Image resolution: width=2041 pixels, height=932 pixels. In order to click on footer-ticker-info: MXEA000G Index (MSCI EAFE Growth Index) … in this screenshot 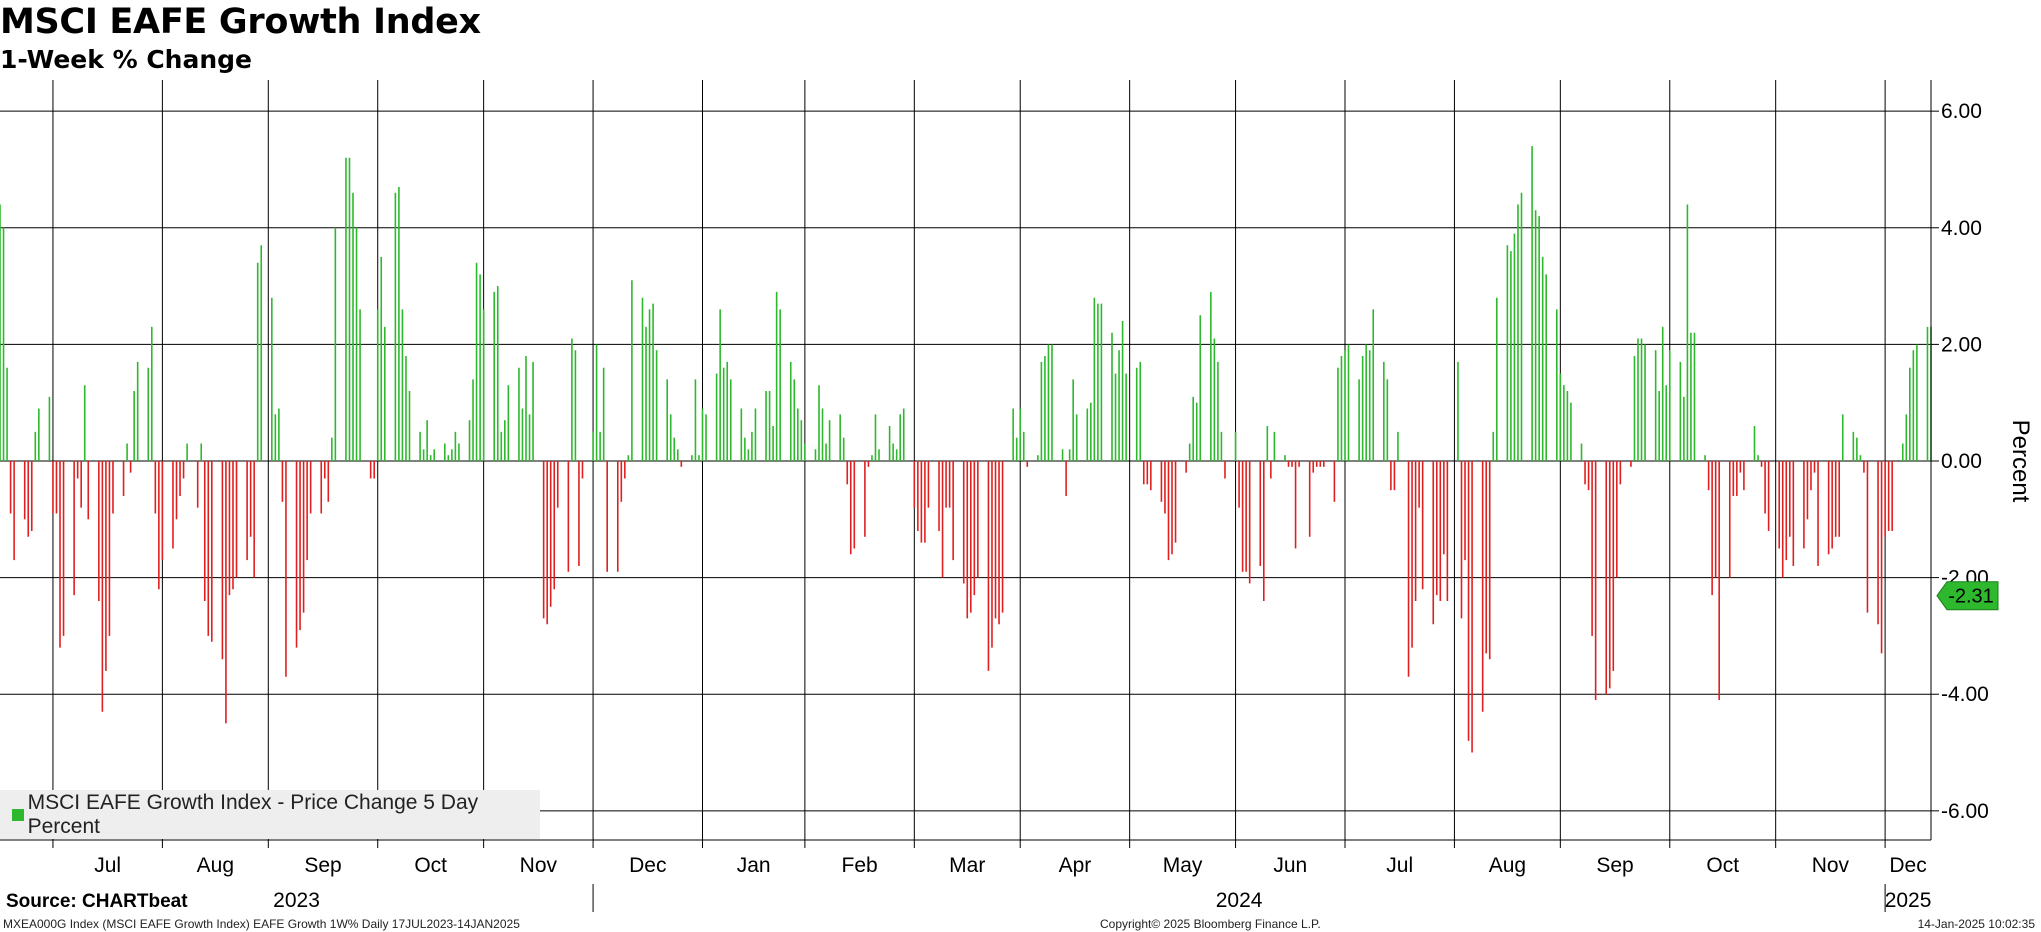, I will do `click(261, 924)`.